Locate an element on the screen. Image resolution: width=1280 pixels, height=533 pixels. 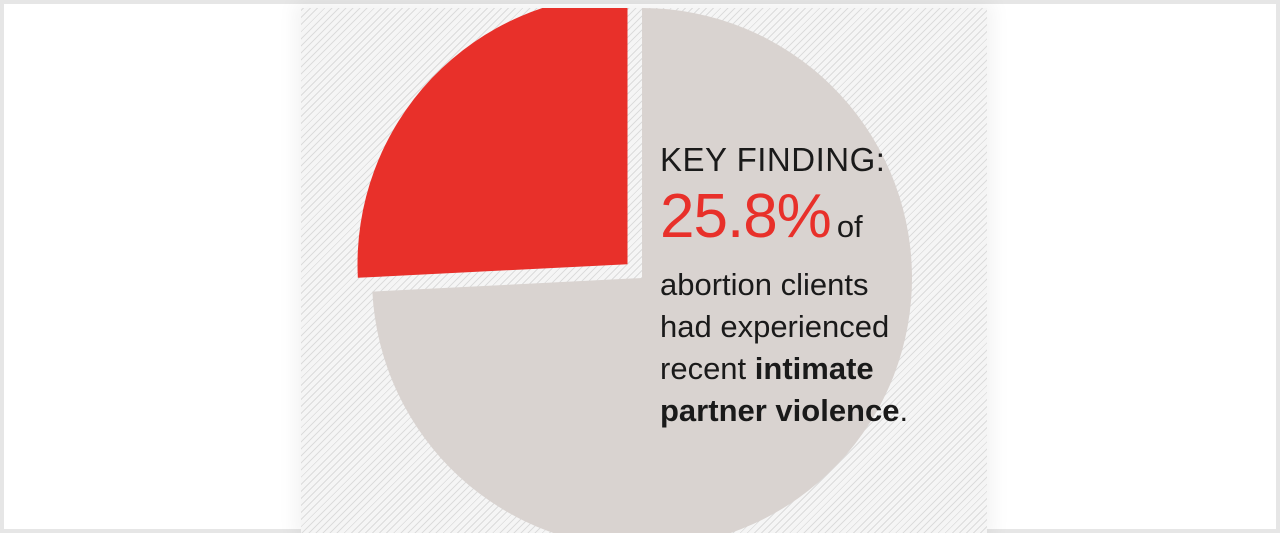
description-partner-violence: partner violence is located at coordinates (780, 410).